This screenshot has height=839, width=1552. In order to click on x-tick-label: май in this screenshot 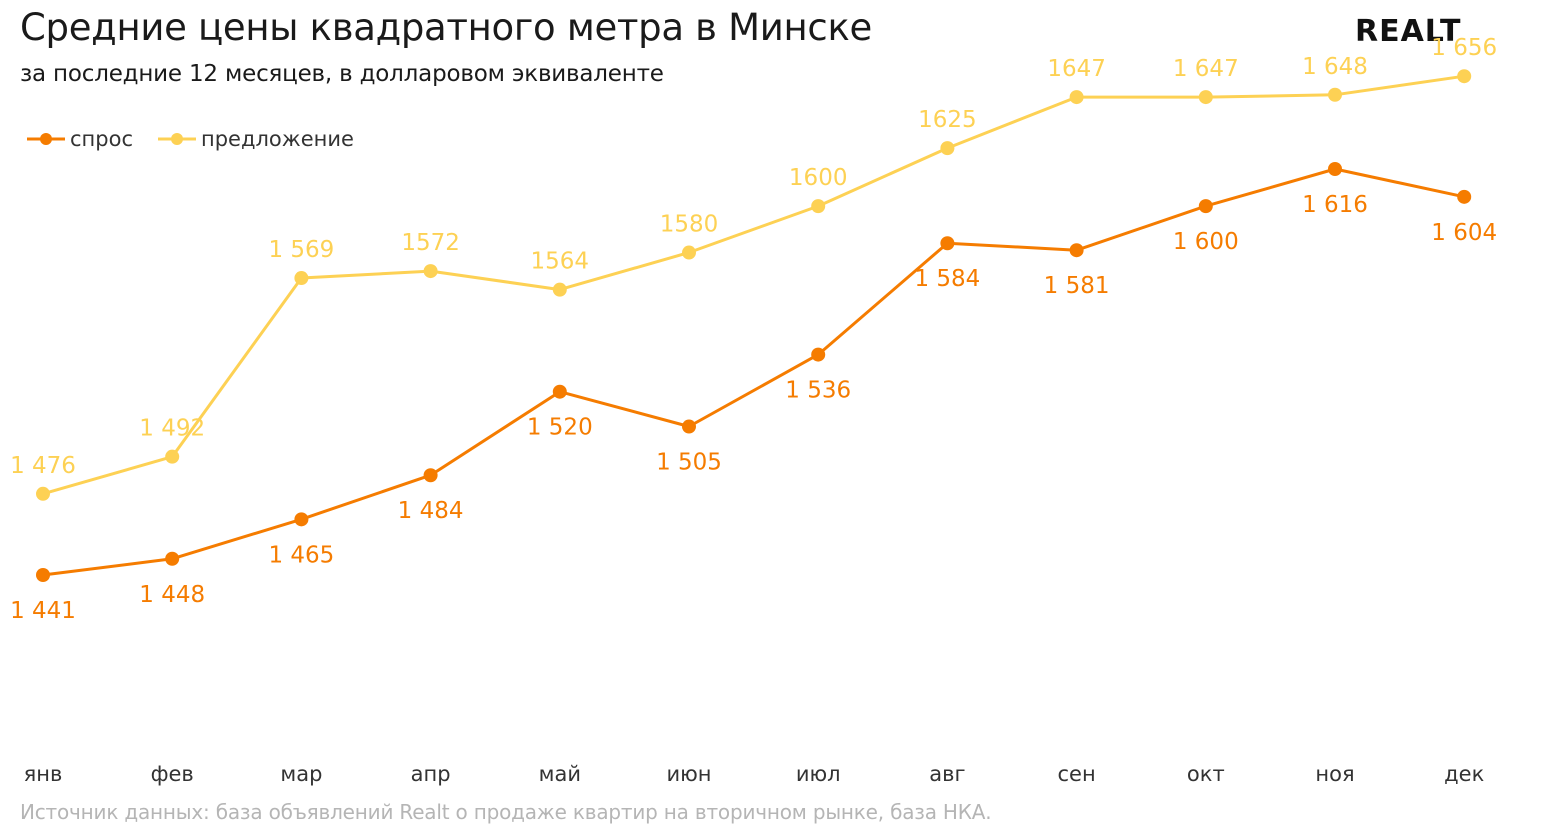, I will do `click(560, 774)`.